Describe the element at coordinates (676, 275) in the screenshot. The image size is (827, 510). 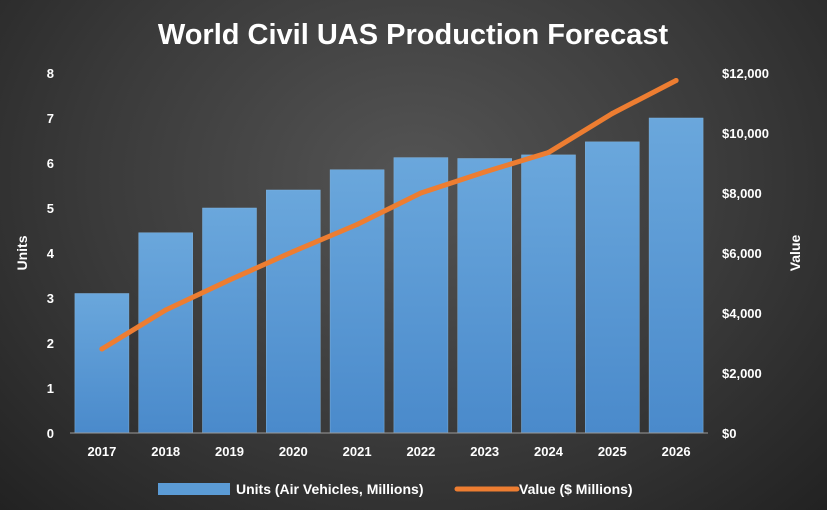
I see `bar-2026` at that location.